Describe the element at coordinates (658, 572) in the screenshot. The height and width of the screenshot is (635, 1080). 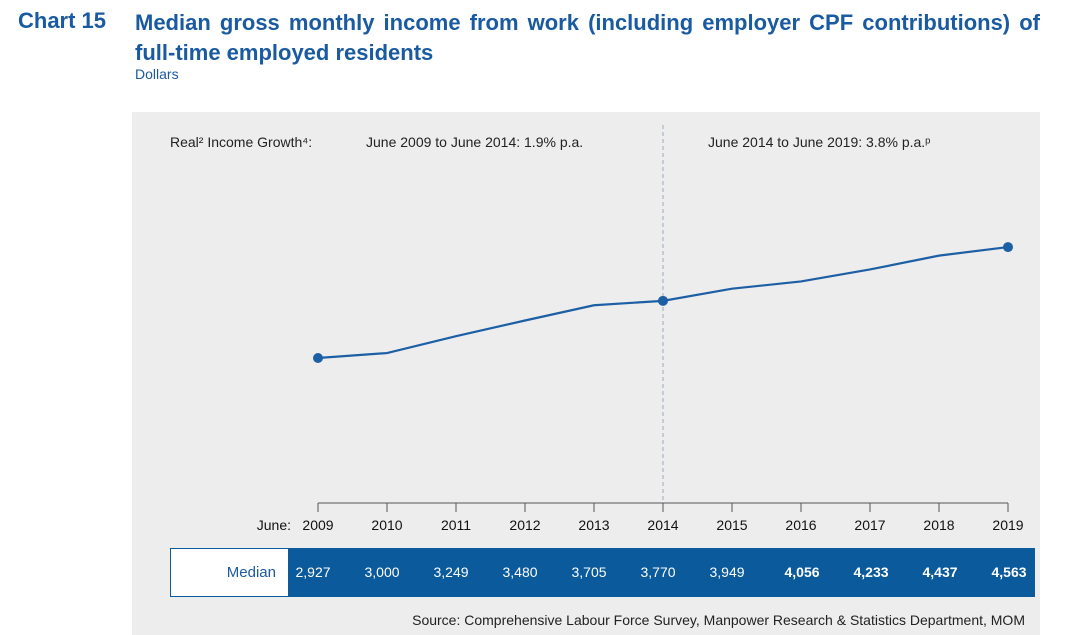
I see `median-value-2014: 3,770` at that location.